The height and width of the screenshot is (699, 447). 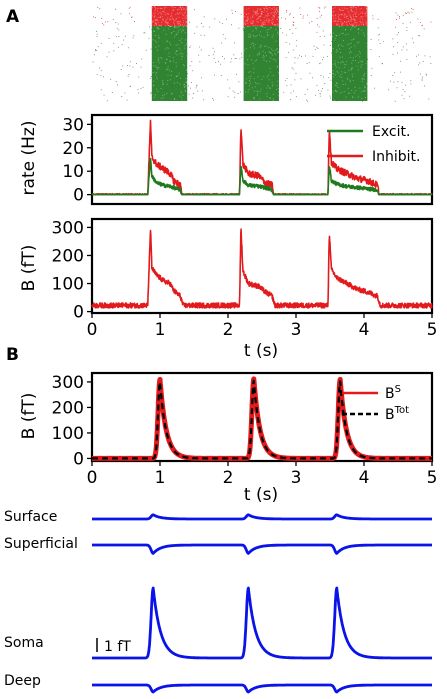 What do you see at coordinates (373, 144) in the screenshot?
I see `rate-legend: Excit. Inhibit.` at bounding box center [373, 144].